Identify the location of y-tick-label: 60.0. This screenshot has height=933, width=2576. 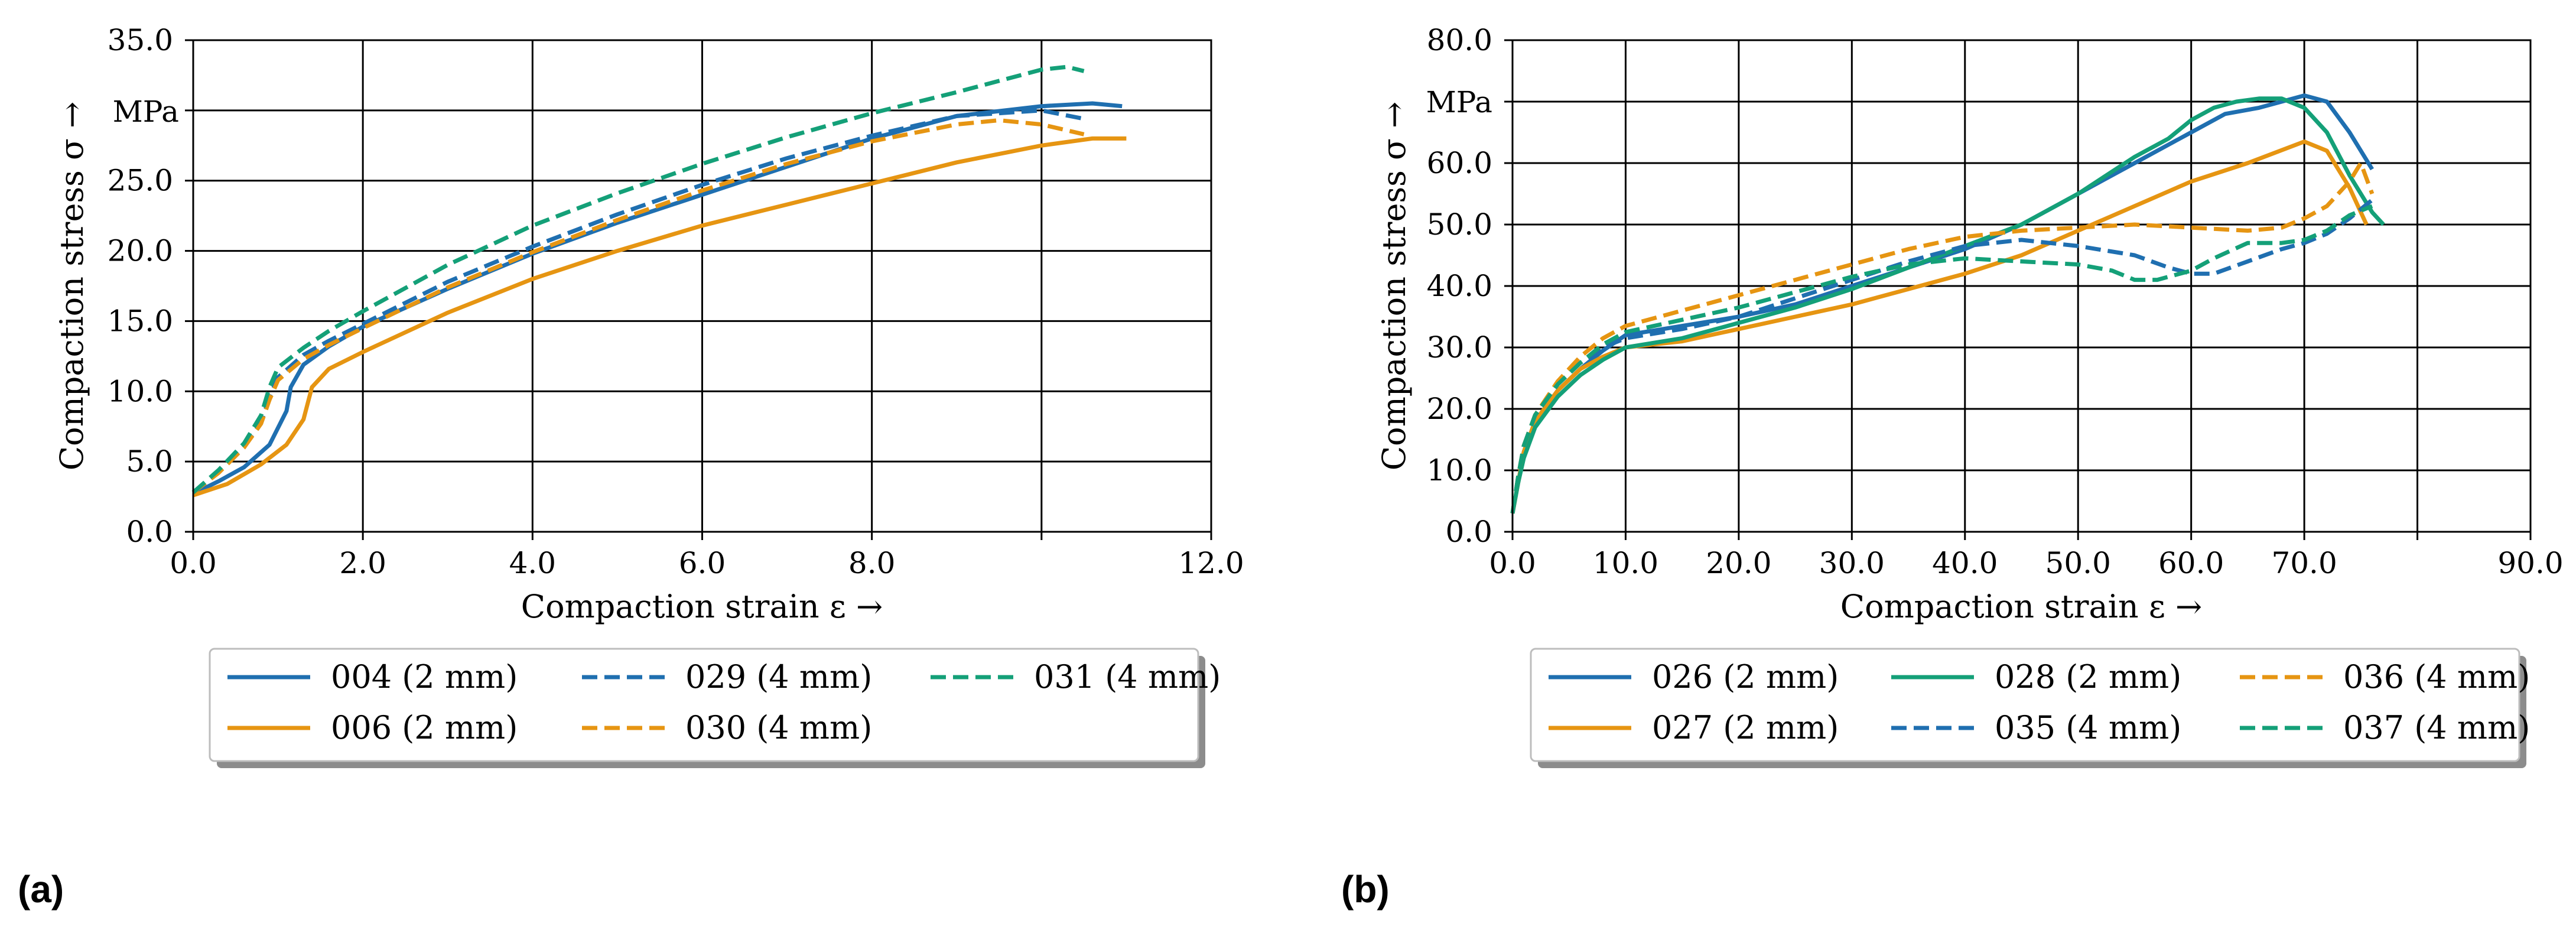
(1460, 163).